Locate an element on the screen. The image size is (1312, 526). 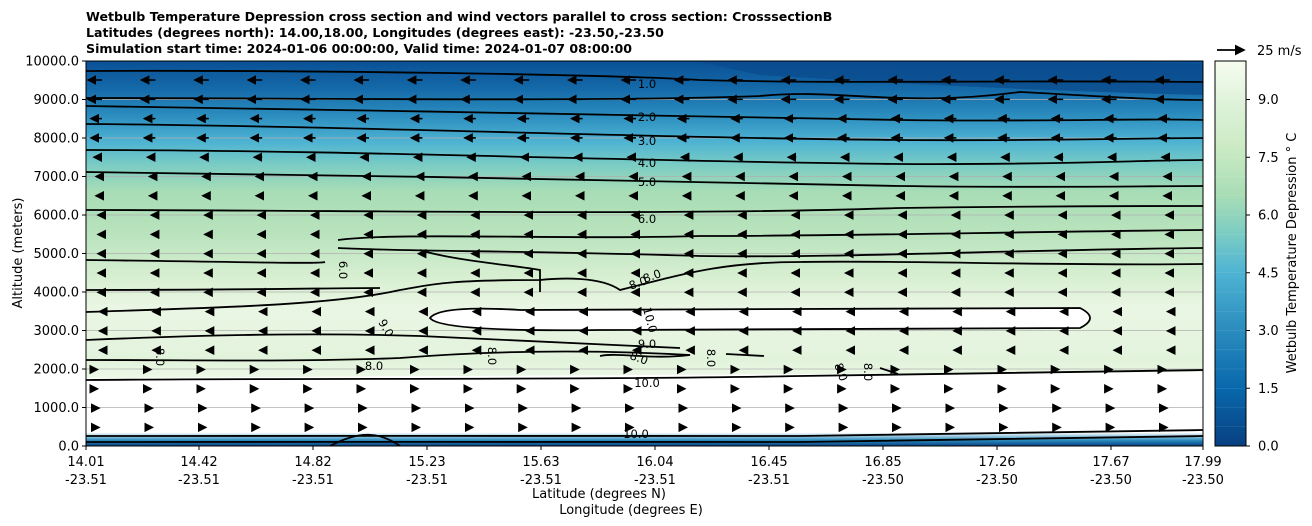
y-tick-label: 9000.0 is located at coordinates (57, 100).